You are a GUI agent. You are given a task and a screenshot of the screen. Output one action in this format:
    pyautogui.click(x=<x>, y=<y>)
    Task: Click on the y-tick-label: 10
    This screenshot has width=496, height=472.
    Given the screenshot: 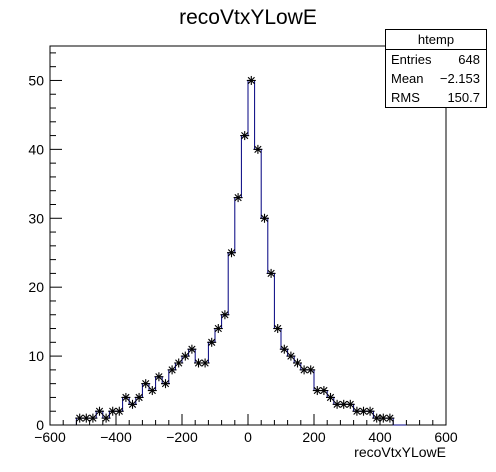 What is the action you would take?
    pyautogui.click(x=36, y=356)
    